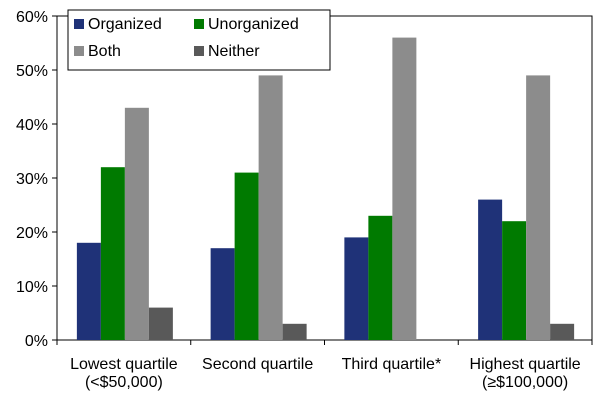 This screenshot has width=608, height=401. I want to click on x-category-label: (<$50,000), so click(124, 382).